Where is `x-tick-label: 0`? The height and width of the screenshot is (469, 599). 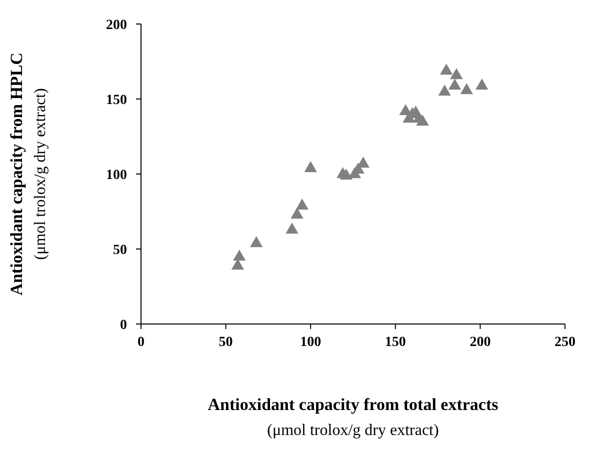
x-tick-label: 0 is located at coordinates (141, 342).